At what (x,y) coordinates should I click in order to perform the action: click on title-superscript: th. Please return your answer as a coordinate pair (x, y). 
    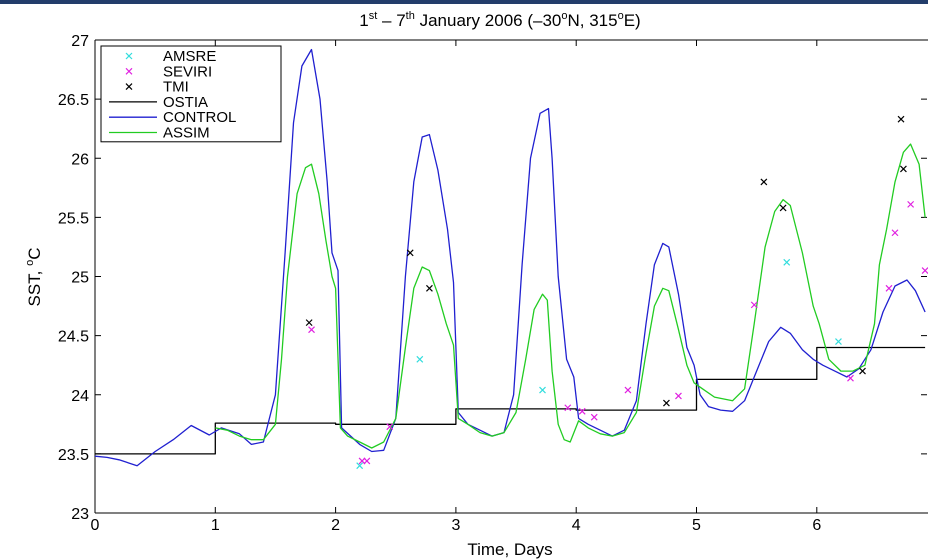
    Looking at the image, I should click on (410, 16).